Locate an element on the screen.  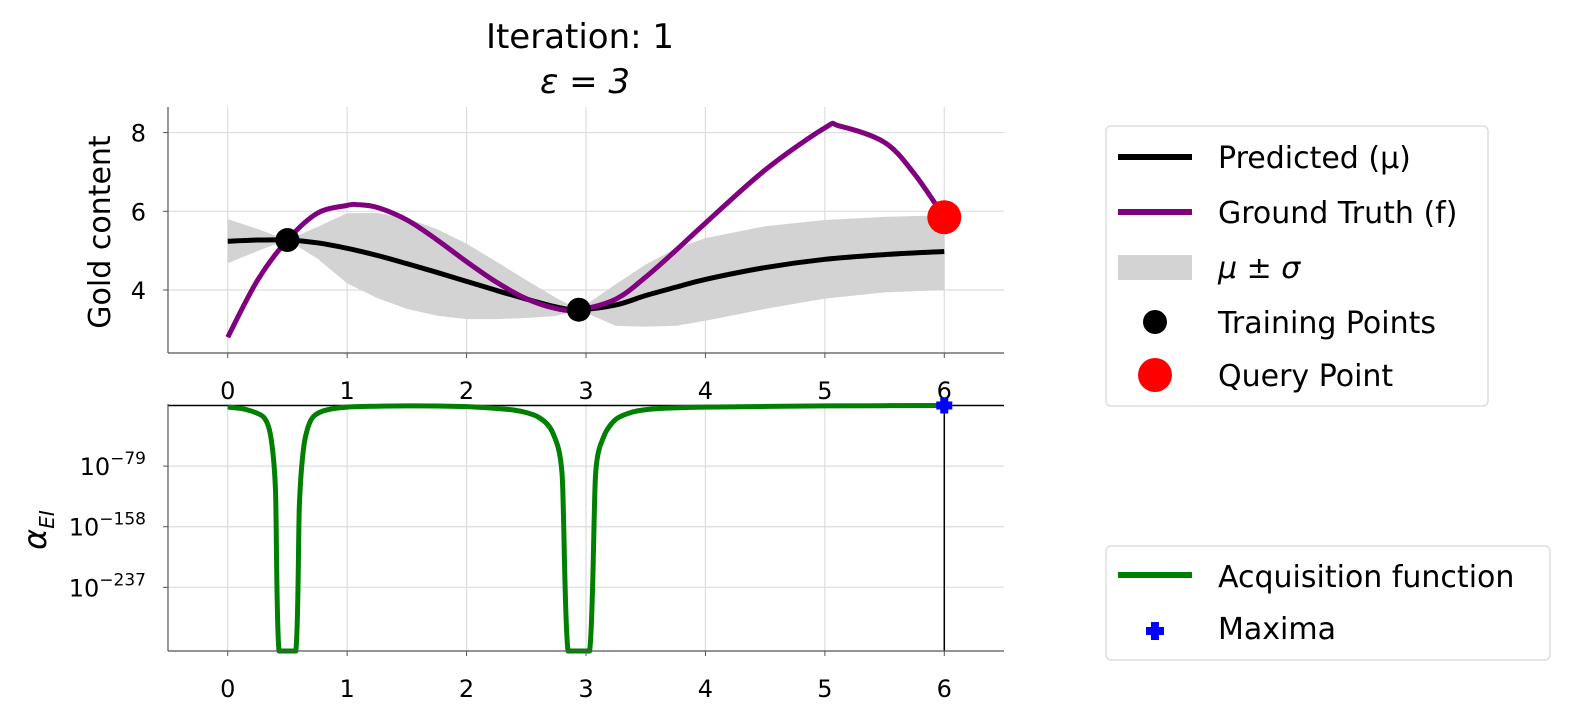
legend-label-ground-truth: Ground Truth (f) is located at coordinates (1337, 213).